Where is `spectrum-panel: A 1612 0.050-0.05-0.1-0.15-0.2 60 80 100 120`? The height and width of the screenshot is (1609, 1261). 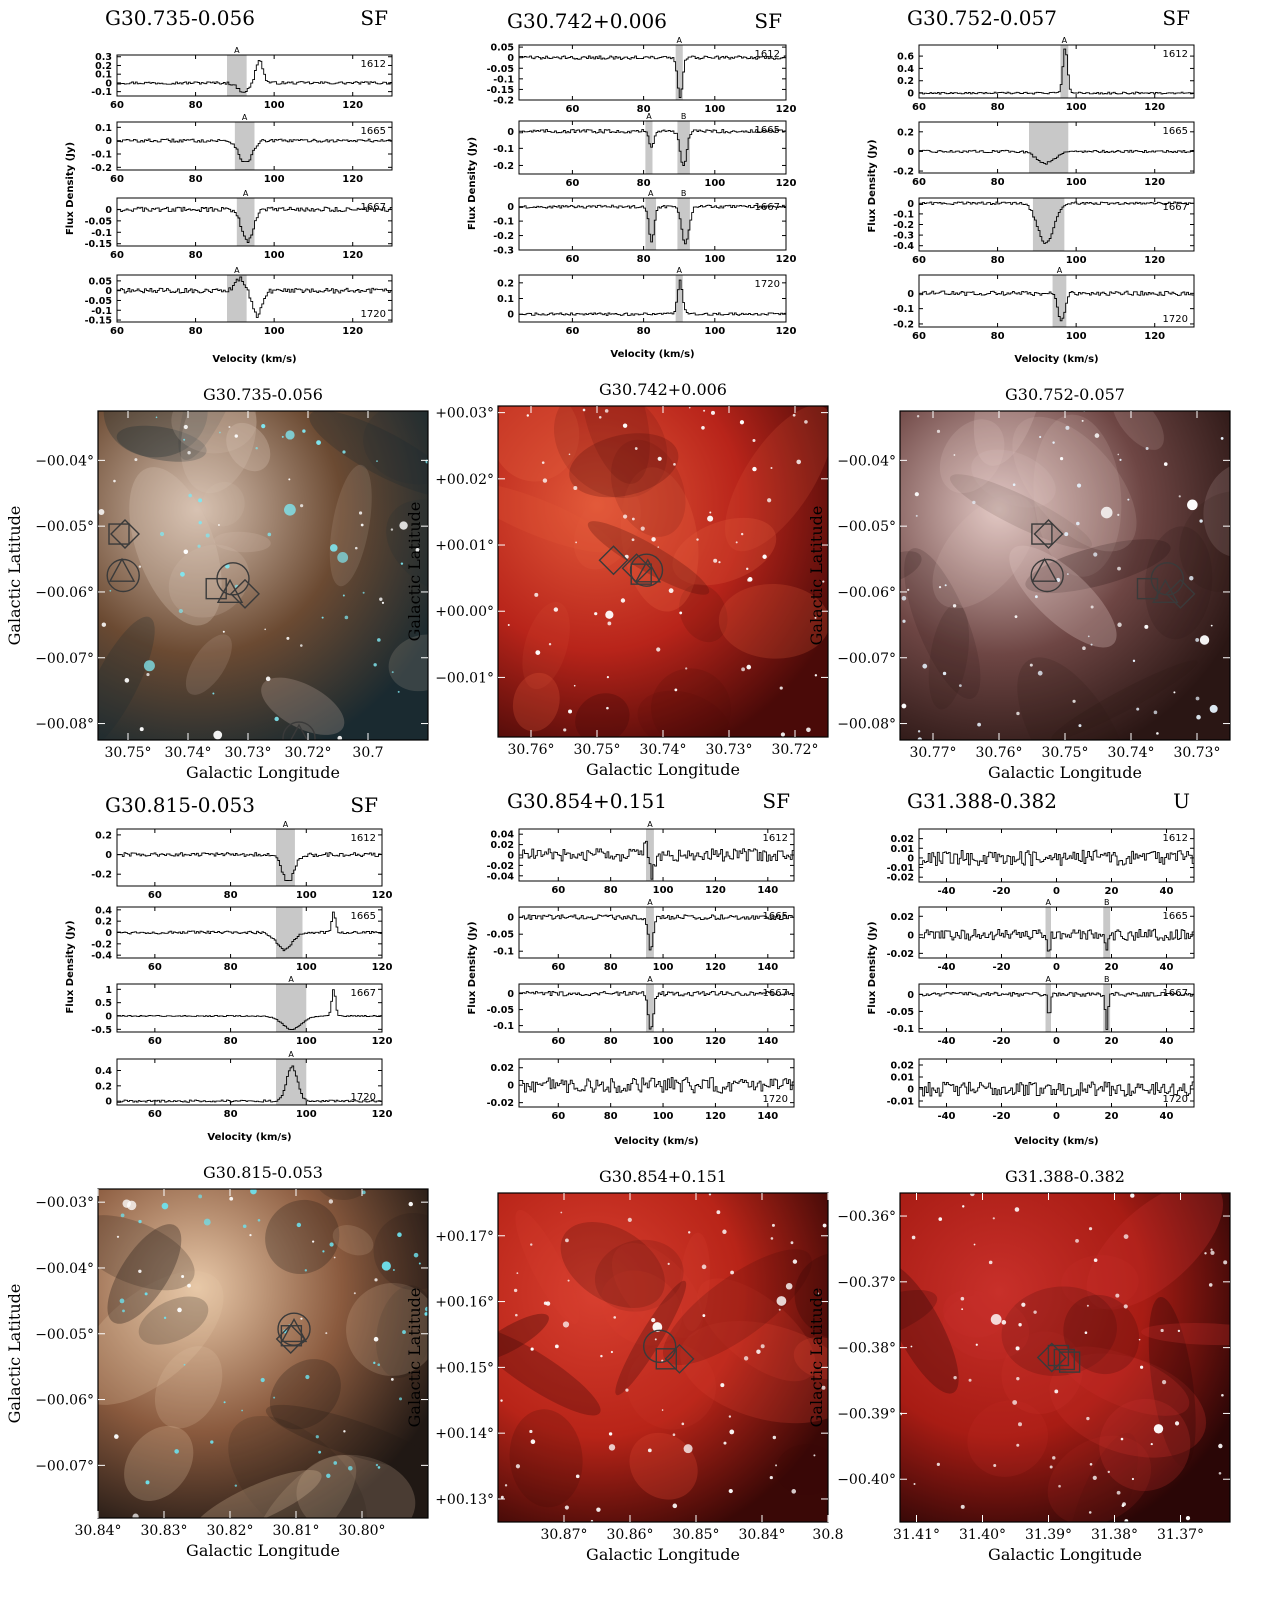 spectrum-panel: A 1612 0.050-0.05-0.1-0.15-0.2 60 80 100 120 is located at coordinates (642, 75).